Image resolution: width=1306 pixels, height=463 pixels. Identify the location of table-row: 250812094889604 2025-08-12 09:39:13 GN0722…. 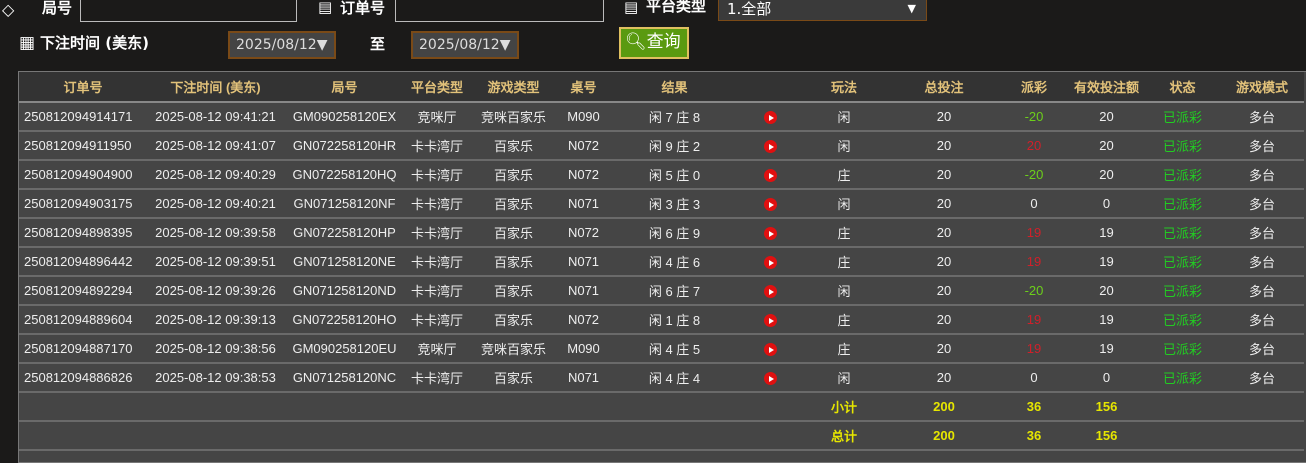
(661, 320).